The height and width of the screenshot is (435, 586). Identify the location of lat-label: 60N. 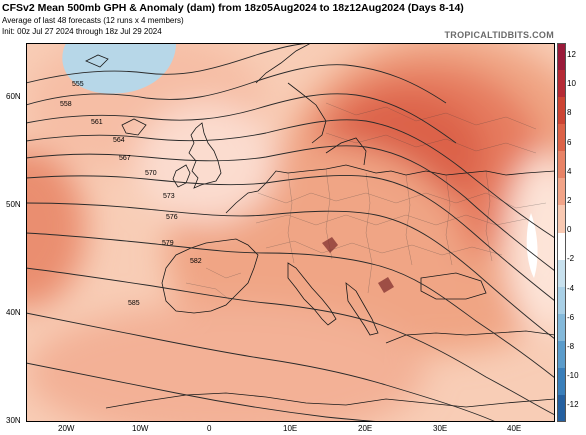
(13, 96).